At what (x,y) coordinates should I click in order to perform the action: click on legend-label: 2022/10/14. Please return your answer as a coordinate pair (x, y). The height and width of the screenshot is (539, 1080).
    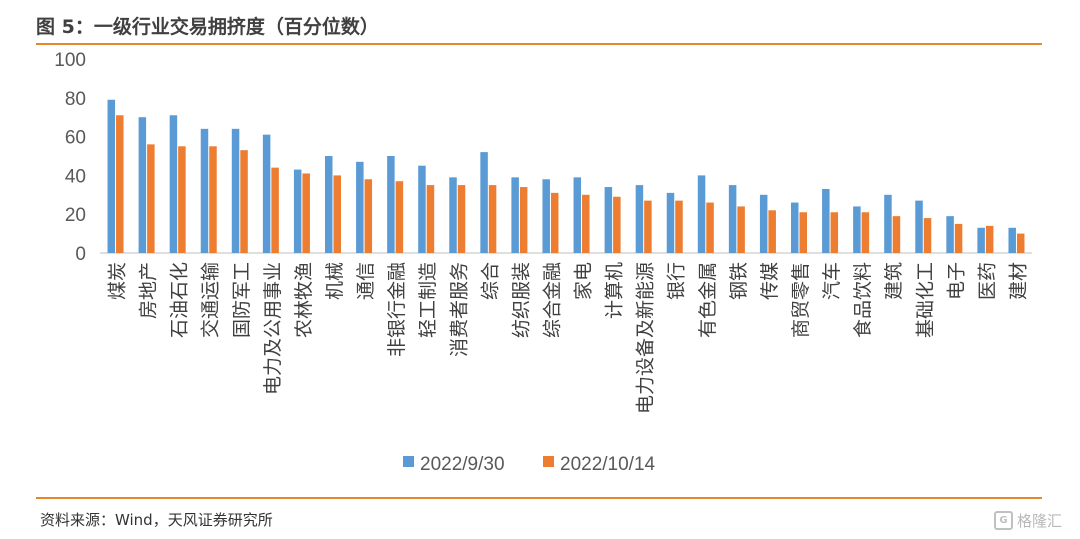
    Looking at the image, I should click on (608, 464).